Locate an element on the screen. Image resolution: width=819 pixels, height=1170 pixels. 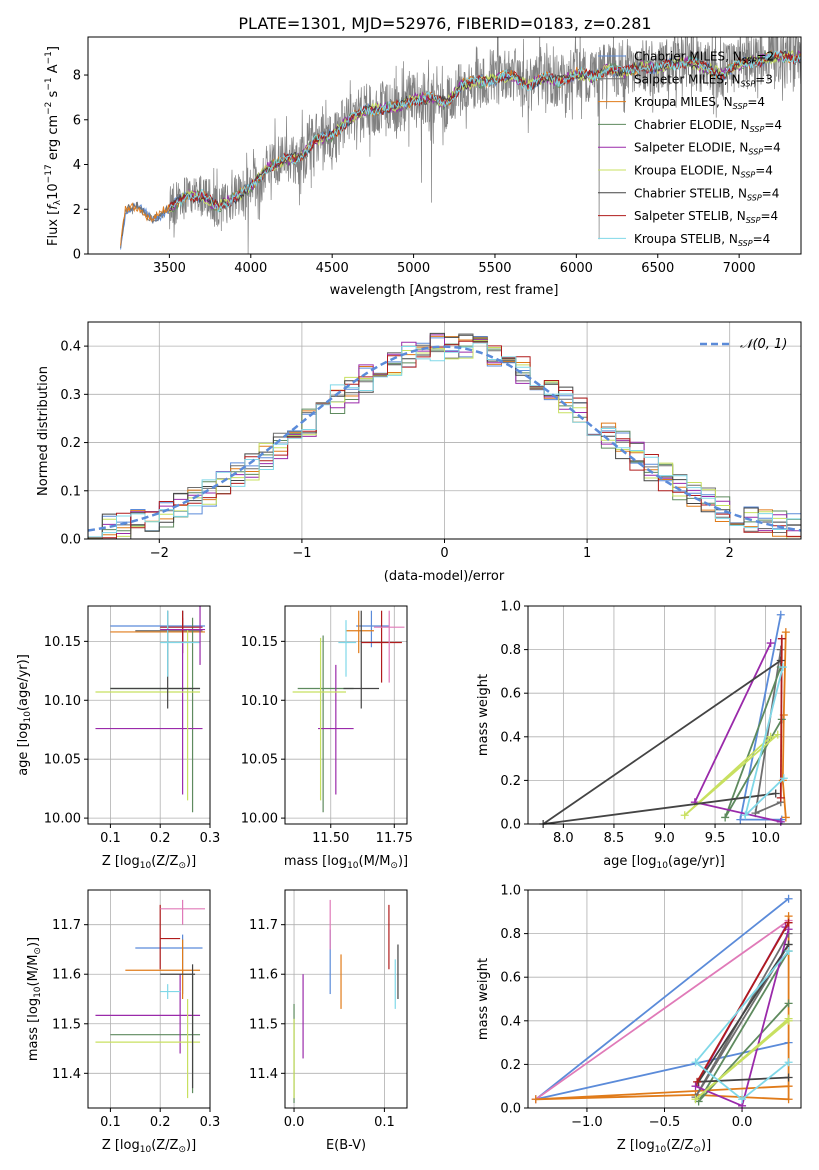
spectrum-y-tick-label: 6 is located at coordinates (77, 120).